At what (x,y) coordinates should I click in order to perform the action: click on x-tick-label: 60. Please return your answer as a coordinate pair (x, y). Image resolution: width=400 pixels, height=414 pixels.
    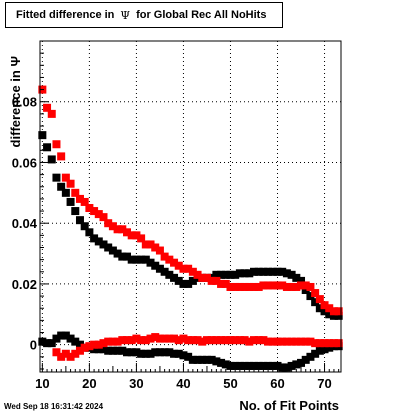
    Looking at the image, I should click on (277, 383).